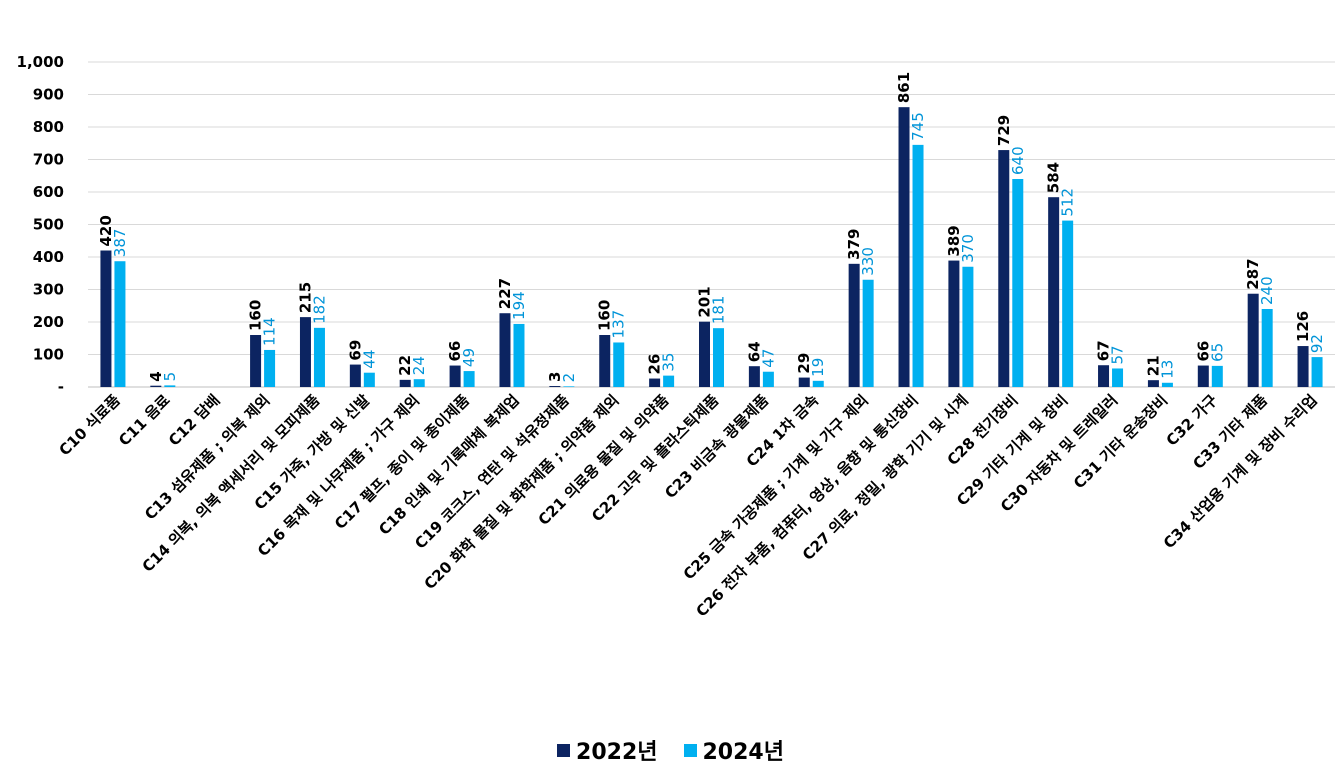 The height and width of the screenshot is (776, 1341). What do you see at coordinates (1004, 130) in the screenshot?
I see `data-label-2022: 729` at bounding box center [1004, 130].